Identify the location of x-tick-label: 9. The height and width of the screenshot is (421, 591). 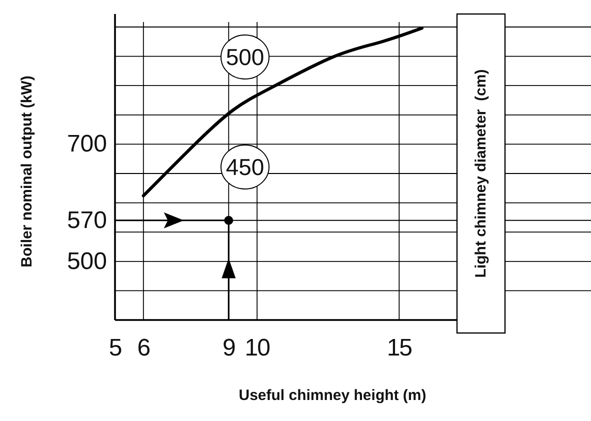
(229, 348).